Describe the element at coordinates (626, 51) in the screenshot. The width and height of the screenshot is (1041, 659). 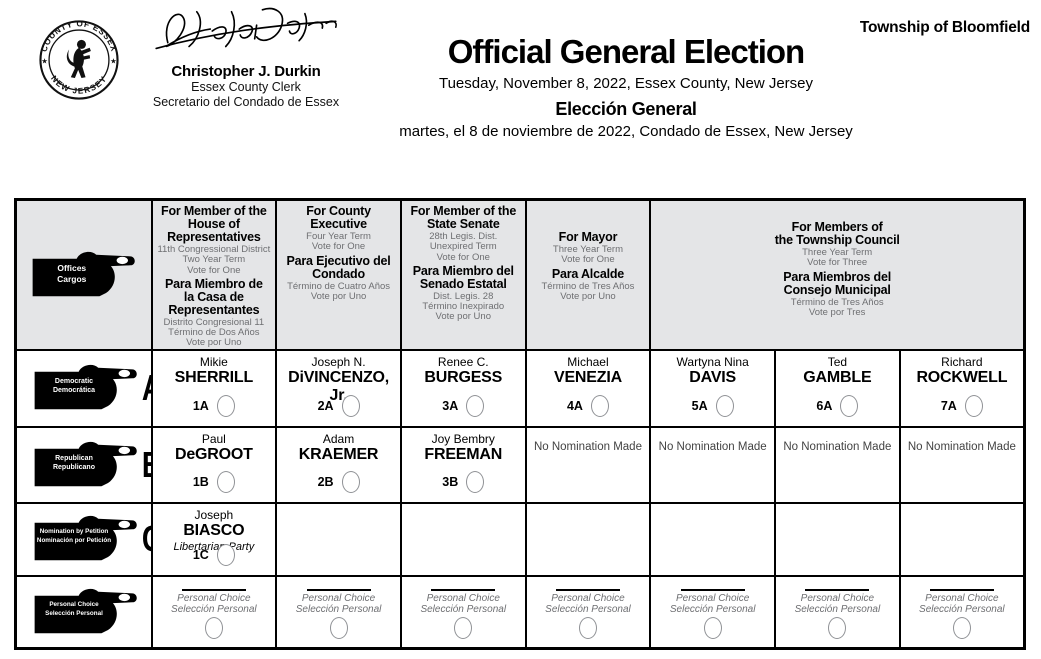
I see `election-title-en: Official General Election` at that location.